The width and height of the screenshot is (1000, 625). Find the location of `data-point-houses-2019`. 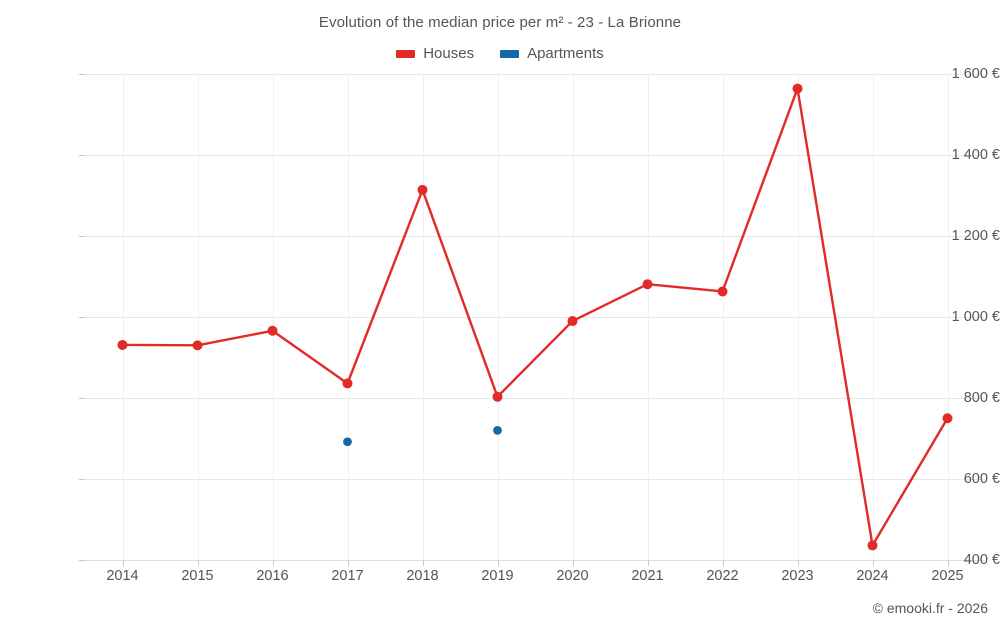

data-point-houses-2019 is located at coordinates (497, 396).